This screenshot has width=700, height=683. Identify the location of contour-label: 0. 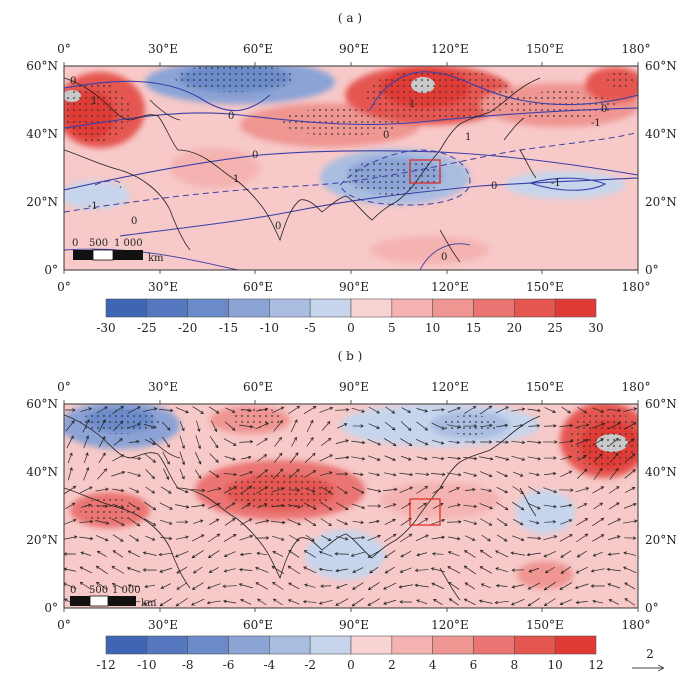
(494, 186).